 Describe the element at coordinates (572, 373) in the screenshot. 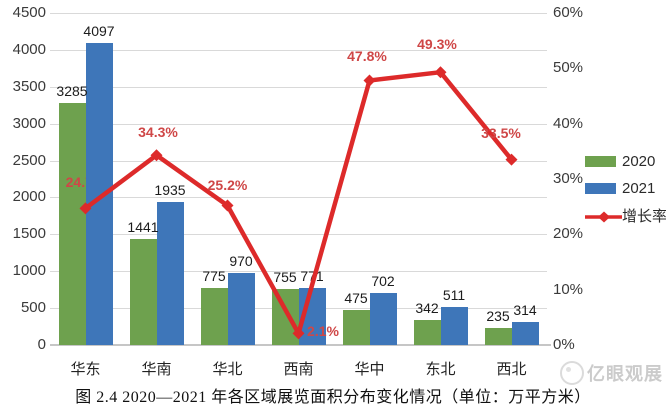

I see `watermark-logo-icon` at that location.